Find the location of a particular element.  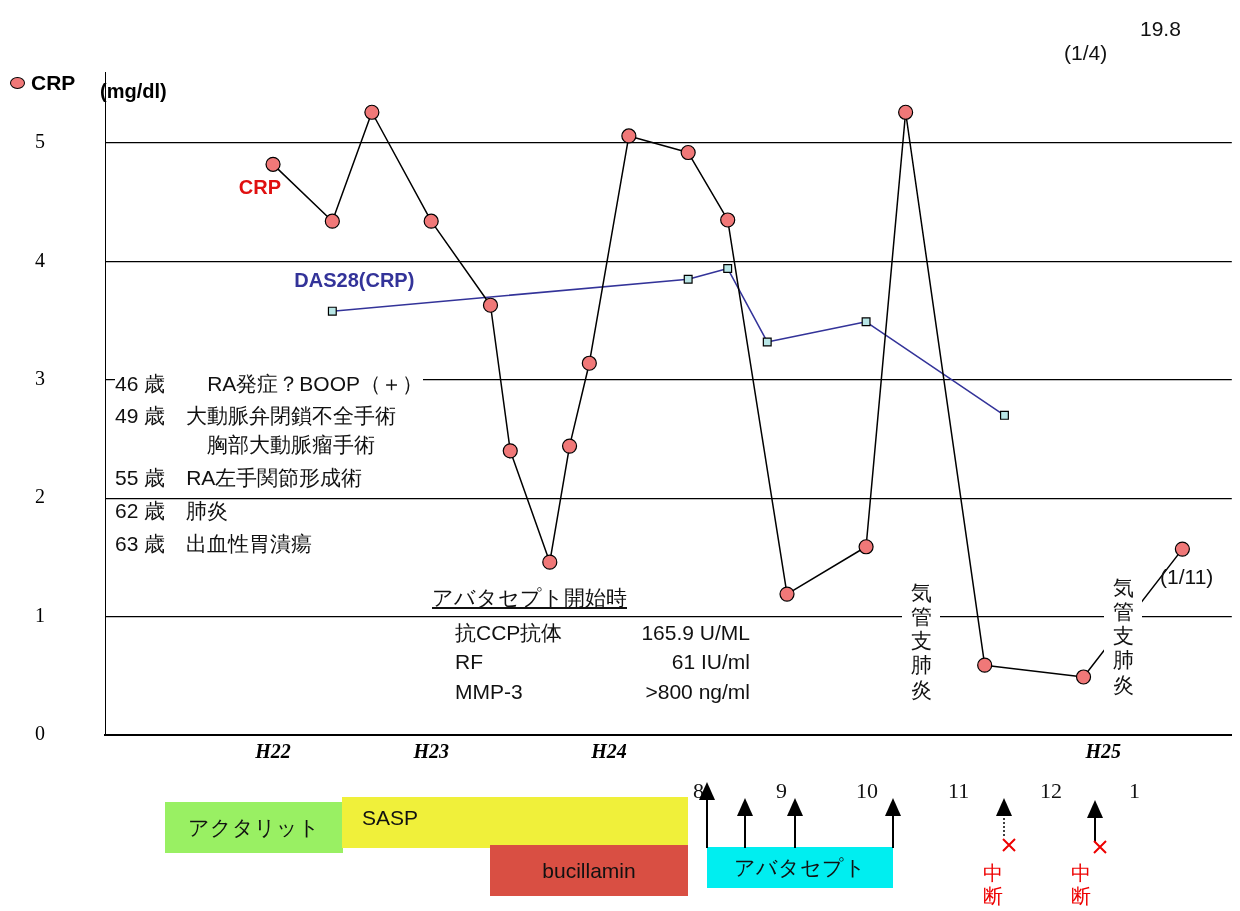

annotation: 抗CCP抗体 is located at coordinates (509, 632).